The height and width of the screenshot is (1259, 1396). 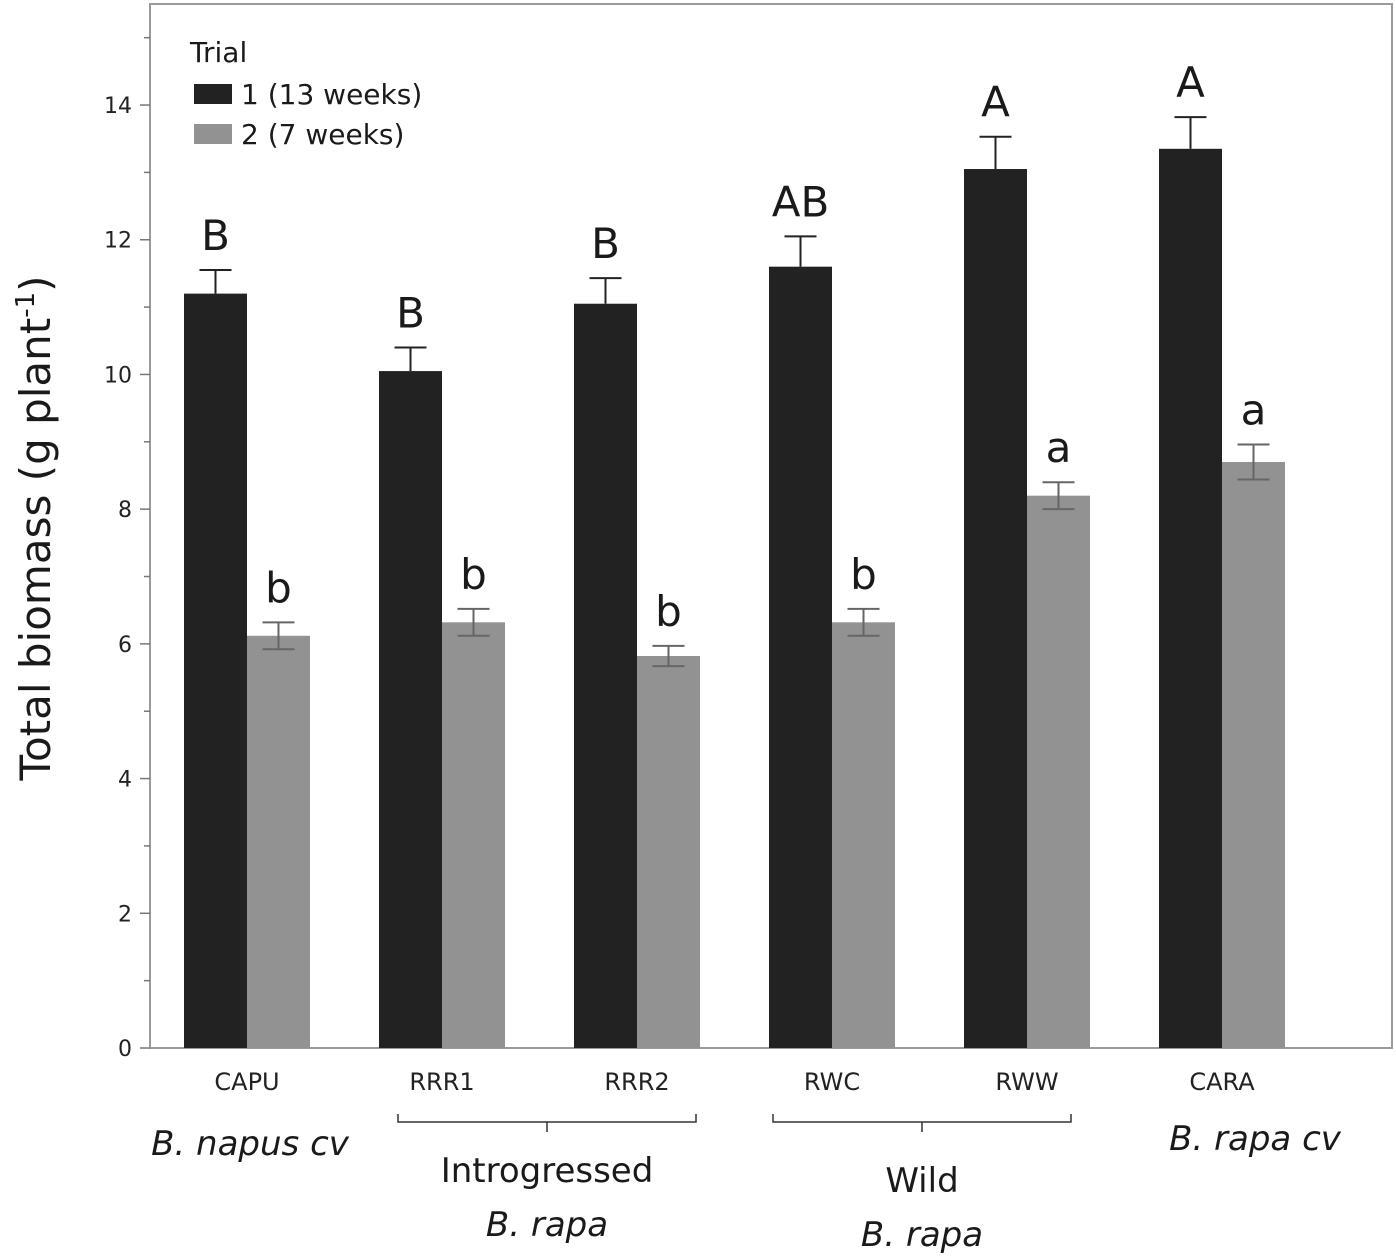 What do you see at coordinates (441, 1082) in the screenshot?
I see `x-tick-label: RRR1` at bounding box center [441, 1082].